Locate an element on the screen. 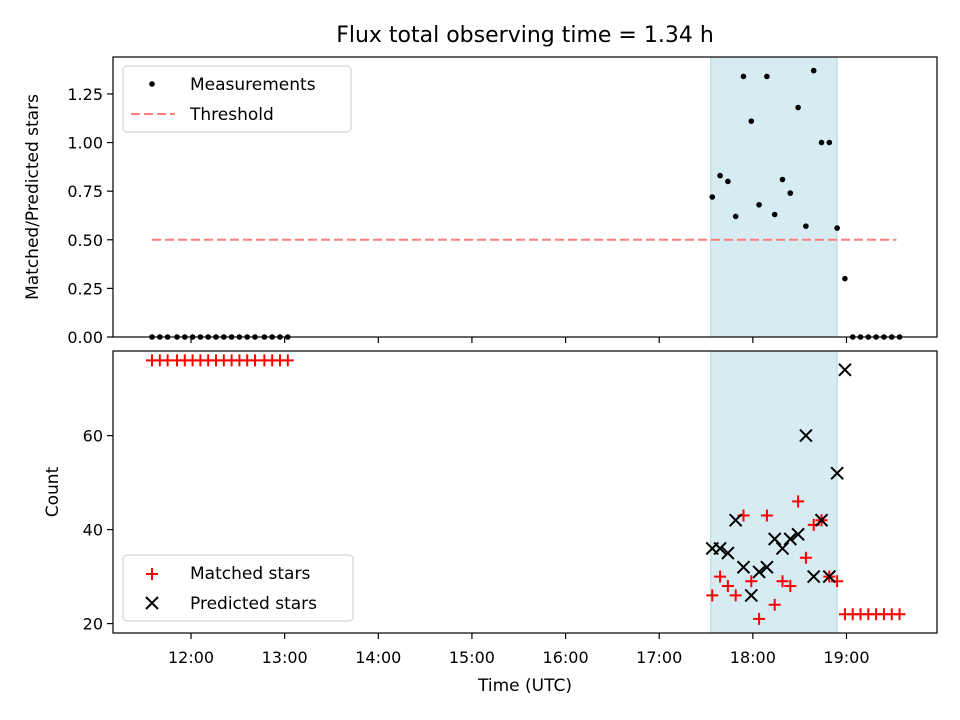 This screenshot has height=720, width=960. count-y-ticks: 20 40 60 is located at coordinates (98, 530).